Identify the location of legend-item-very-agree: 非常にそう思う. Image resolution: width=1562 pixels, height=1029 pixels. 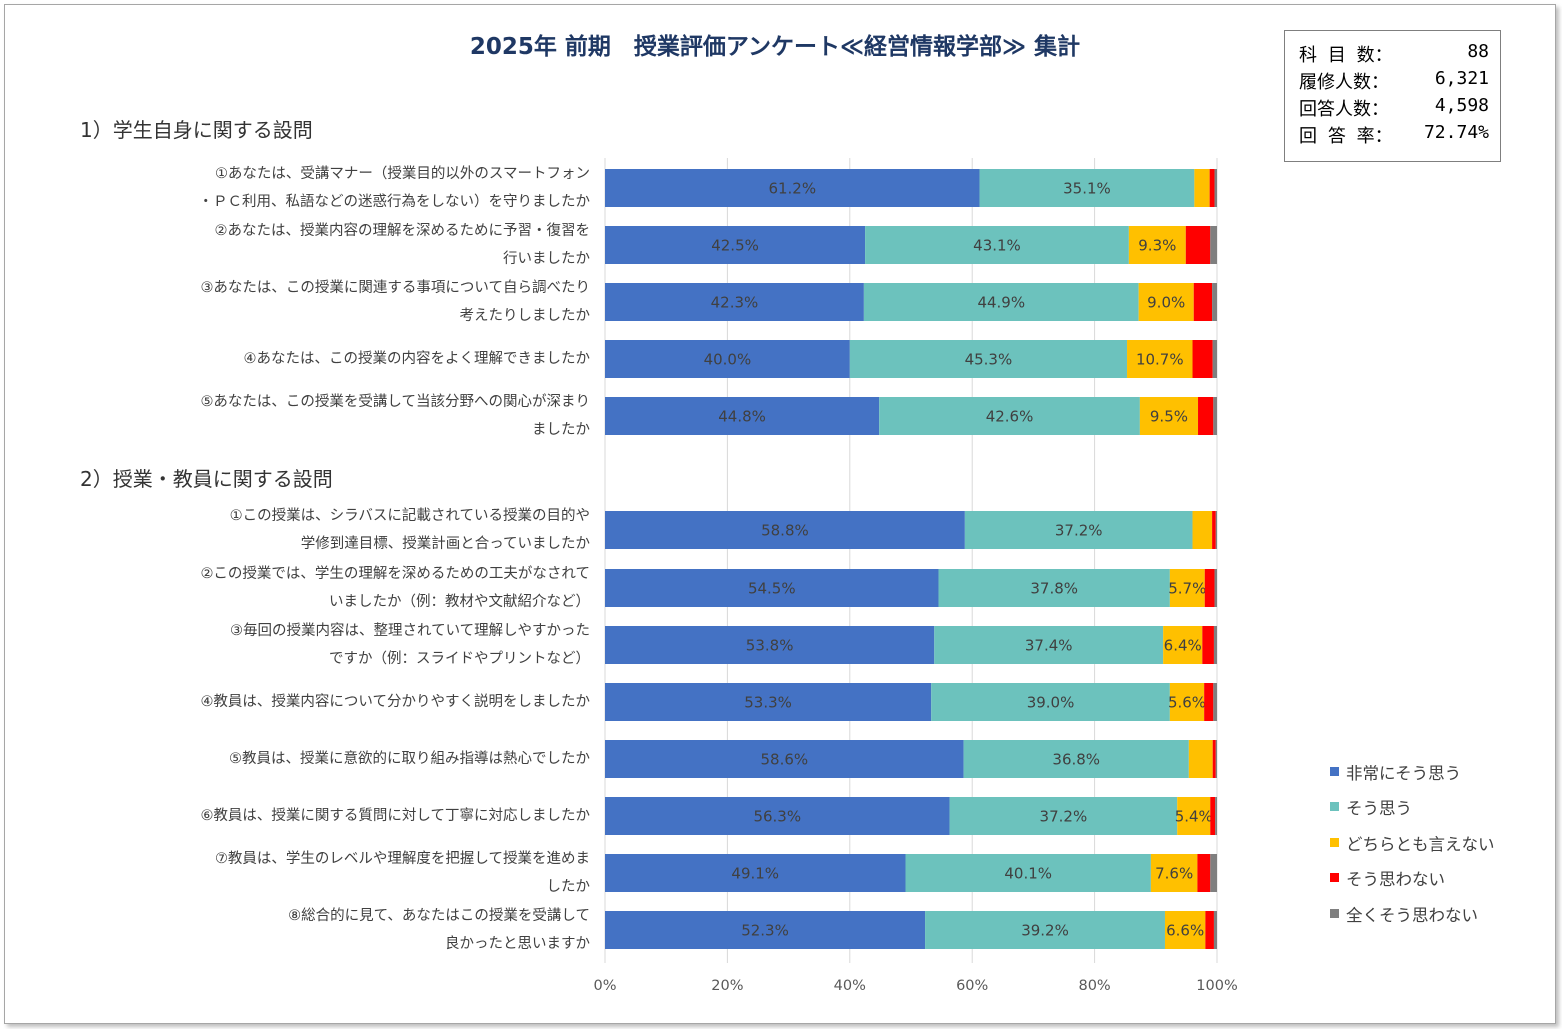
(1445, 772).